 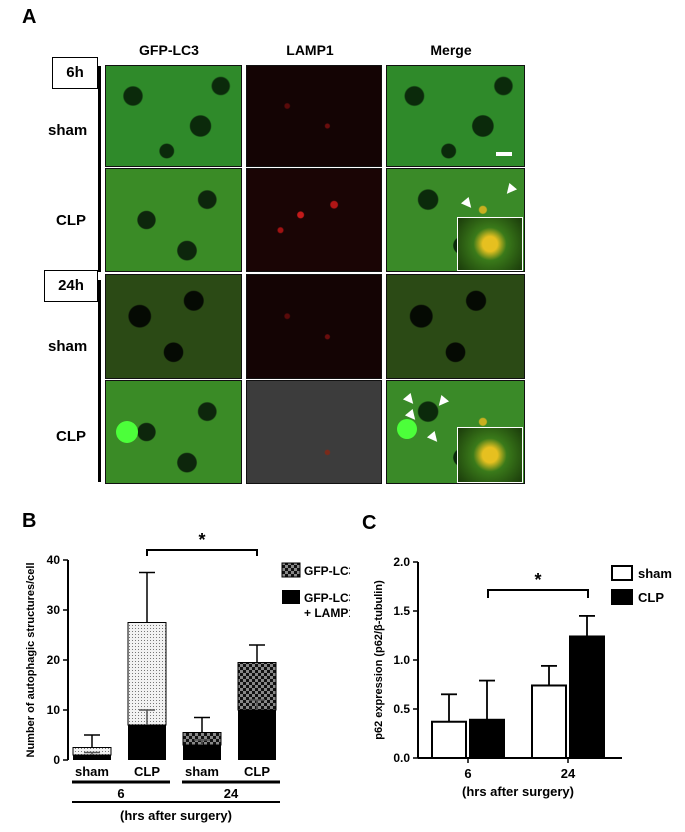 I want to click on micrograph-merge-clp-24h, so click(x=455, y=432).